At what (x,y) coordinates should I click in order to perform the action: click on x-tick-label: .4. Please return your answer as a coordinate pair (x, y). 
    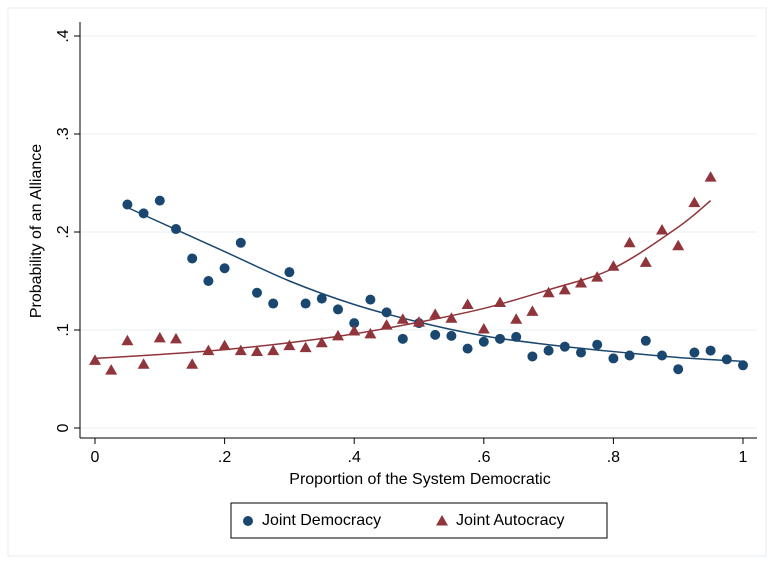
    Looking at the image, I should click on (354, 457).